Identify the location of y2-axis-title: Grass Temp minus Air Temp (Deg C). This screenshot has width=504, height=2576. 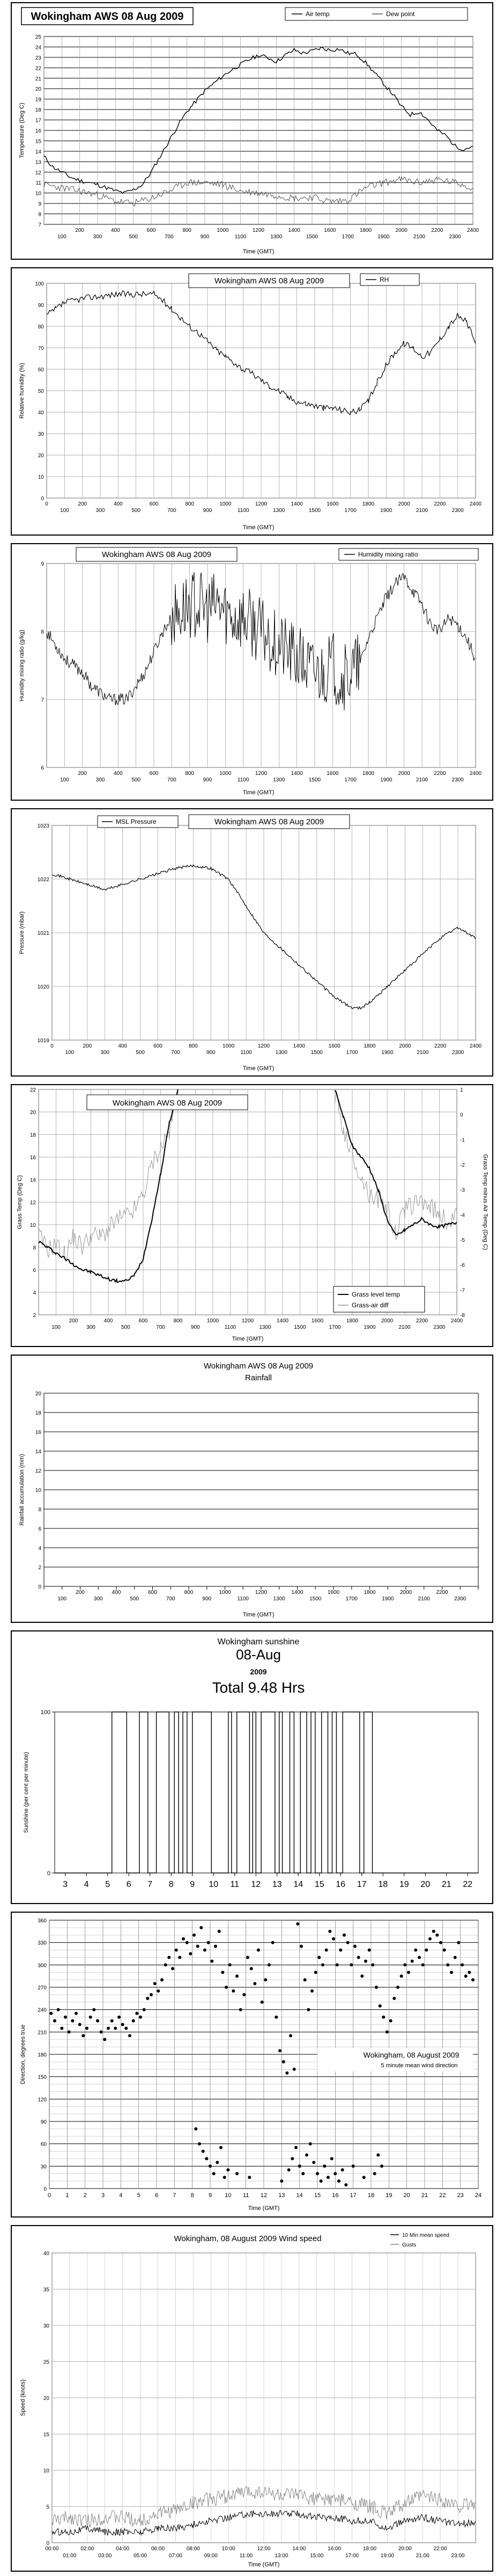
(485, 1202).